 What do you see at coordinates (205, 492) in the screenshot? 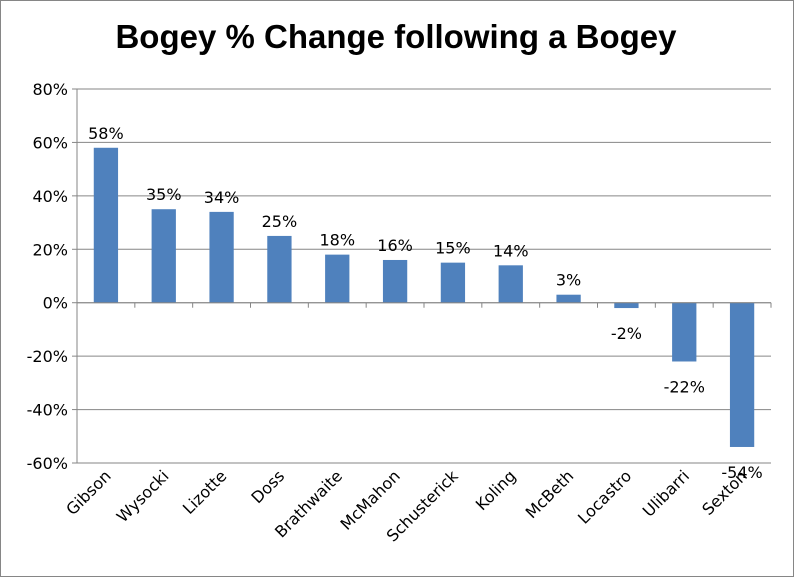
I see `x-tick-label: Lizotte` at bounding box center [205, 492].